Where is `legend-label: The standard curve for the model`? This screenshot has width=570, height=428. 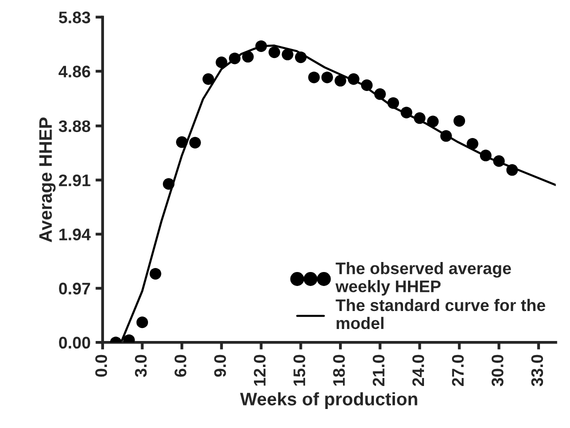 legend-label: The standard curve for the model is located at coordinates (441, 314).